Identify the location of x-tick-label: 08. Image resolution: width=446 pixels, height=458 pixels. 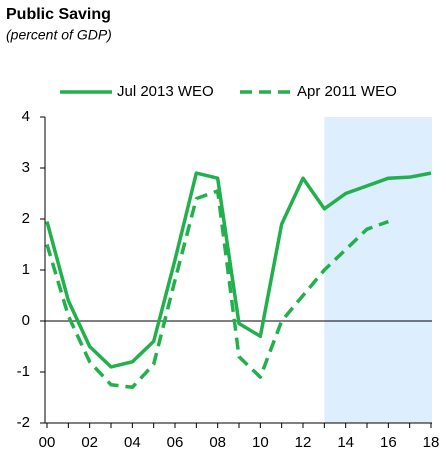
(217, 442).